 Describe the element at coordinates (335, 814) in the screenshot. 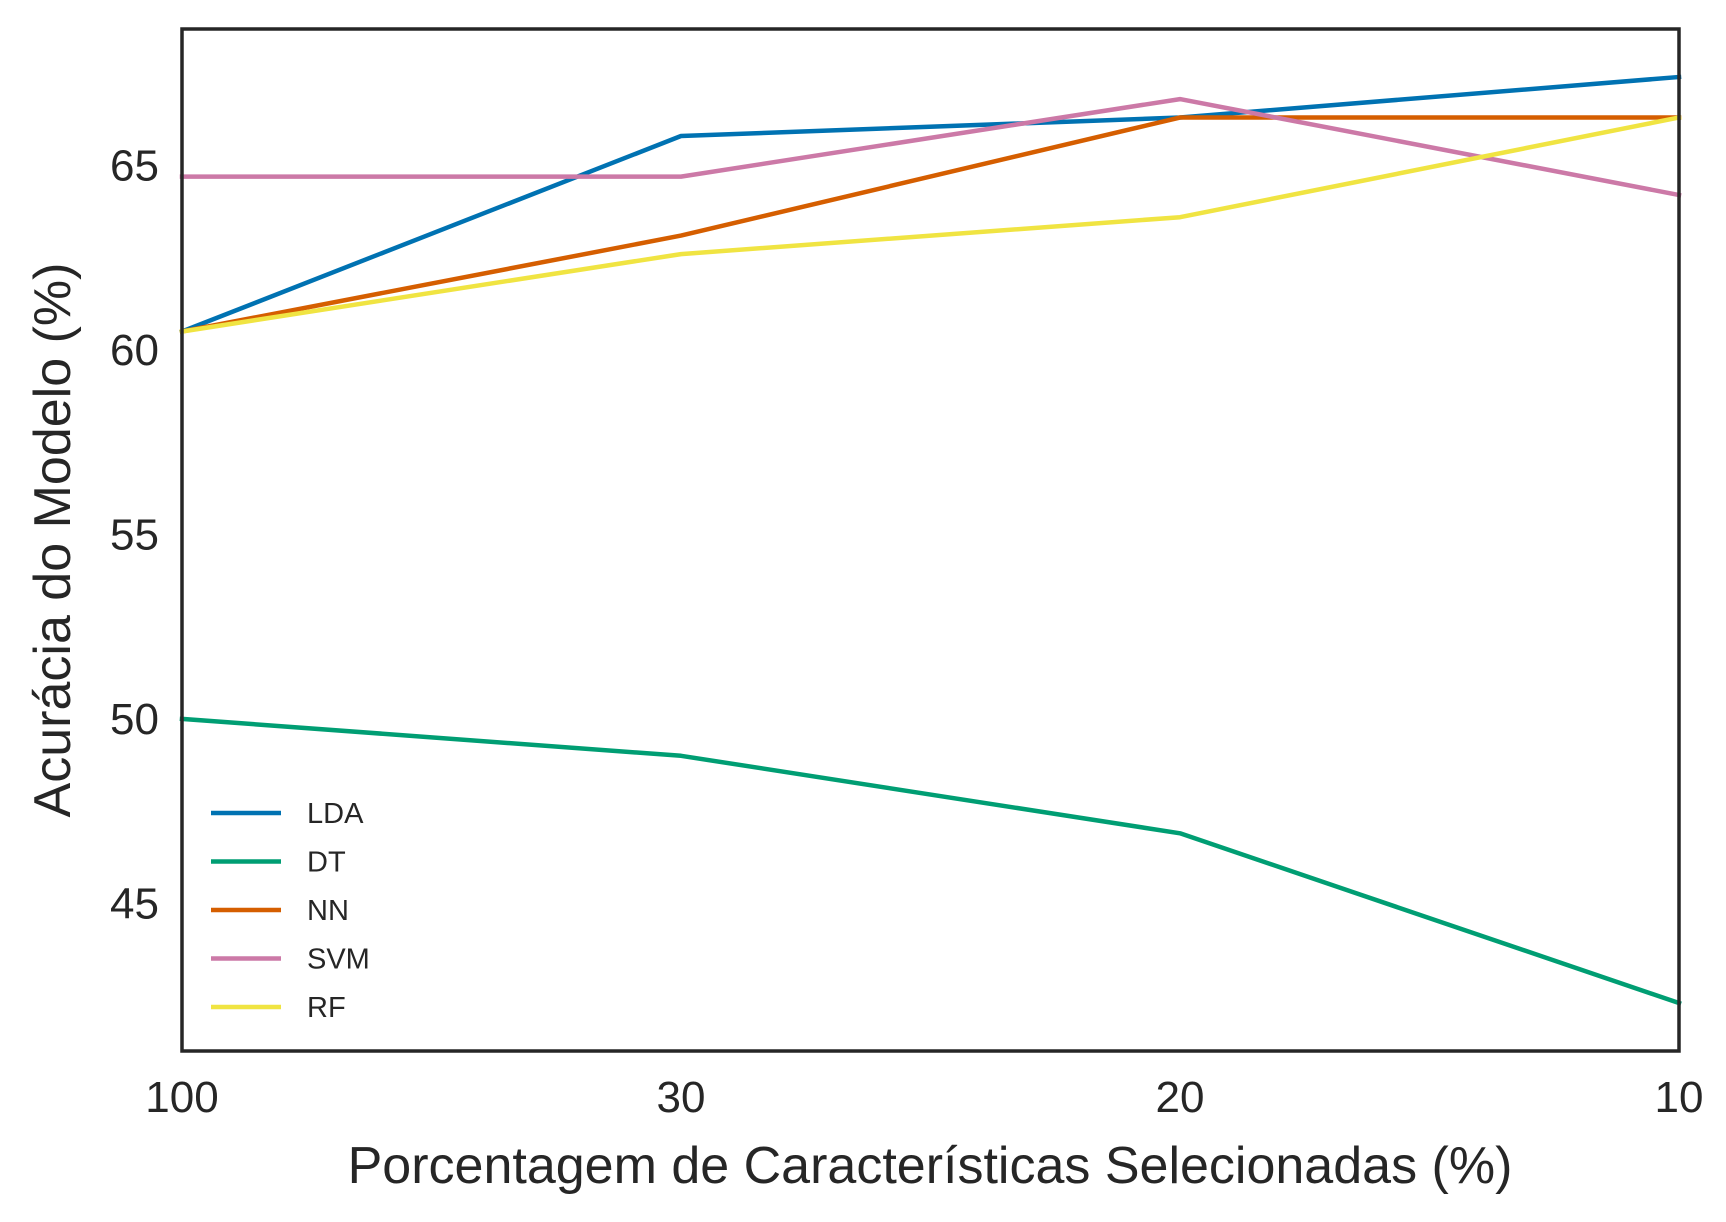

I see `legend-label-lda: LDA` at that location.